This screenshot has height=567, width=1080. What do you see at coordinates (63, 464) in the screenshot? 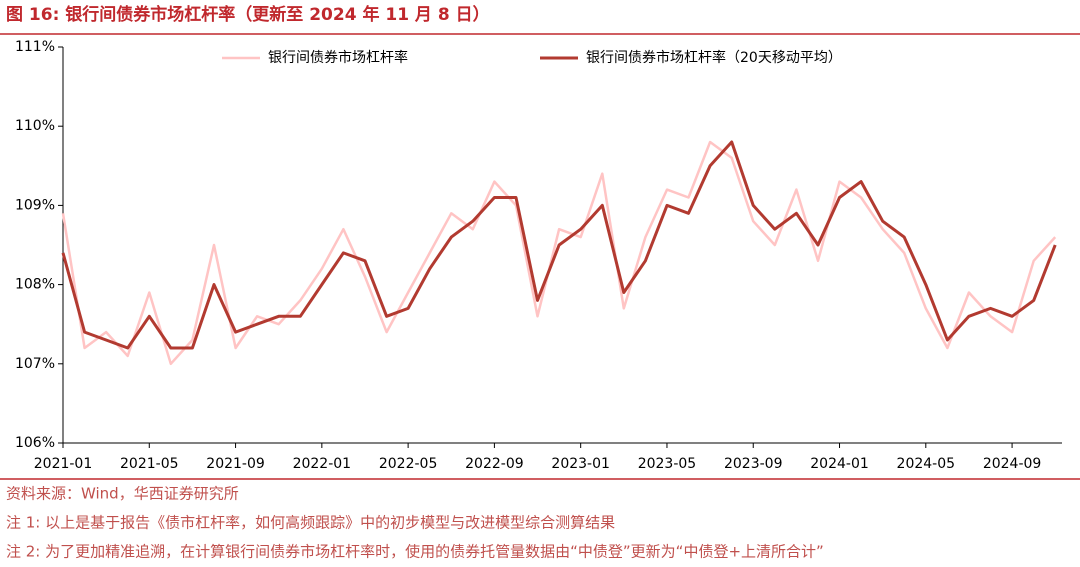
I see `x-tick-label: 2021-01` at bounding box center [63, 464].